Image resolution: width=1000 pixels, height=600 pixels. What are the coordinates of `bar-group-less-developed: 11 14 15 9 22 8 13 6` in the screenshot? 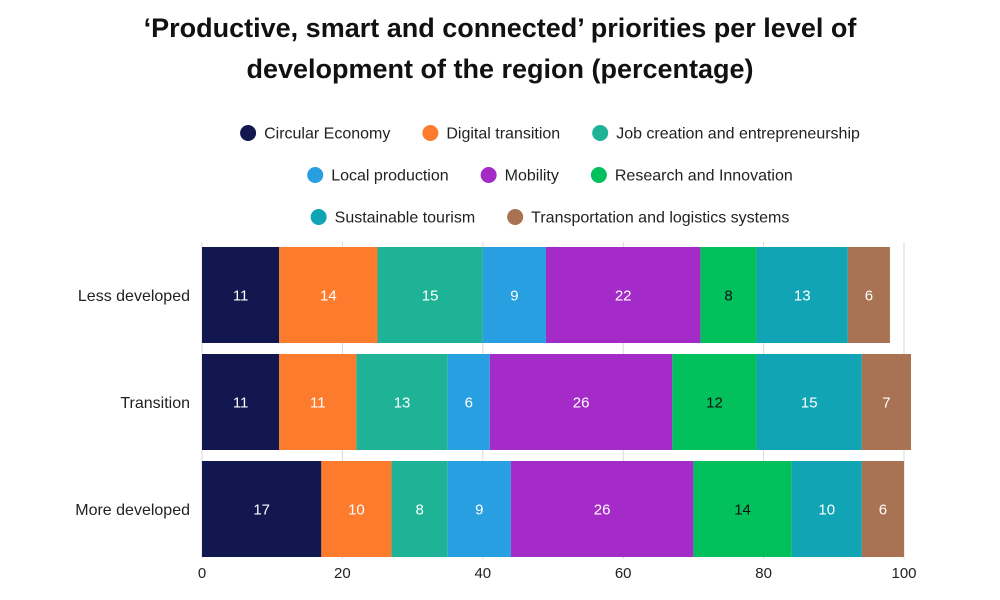 It's located at (546, 295).